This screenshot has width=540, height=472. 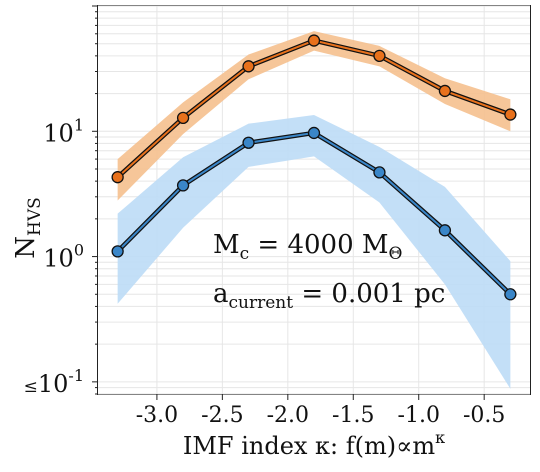 What do you see at coordinates (28, 228) in the screenshot?
I see `y-axis-label: NHVS` at bounding box center [28, 228].